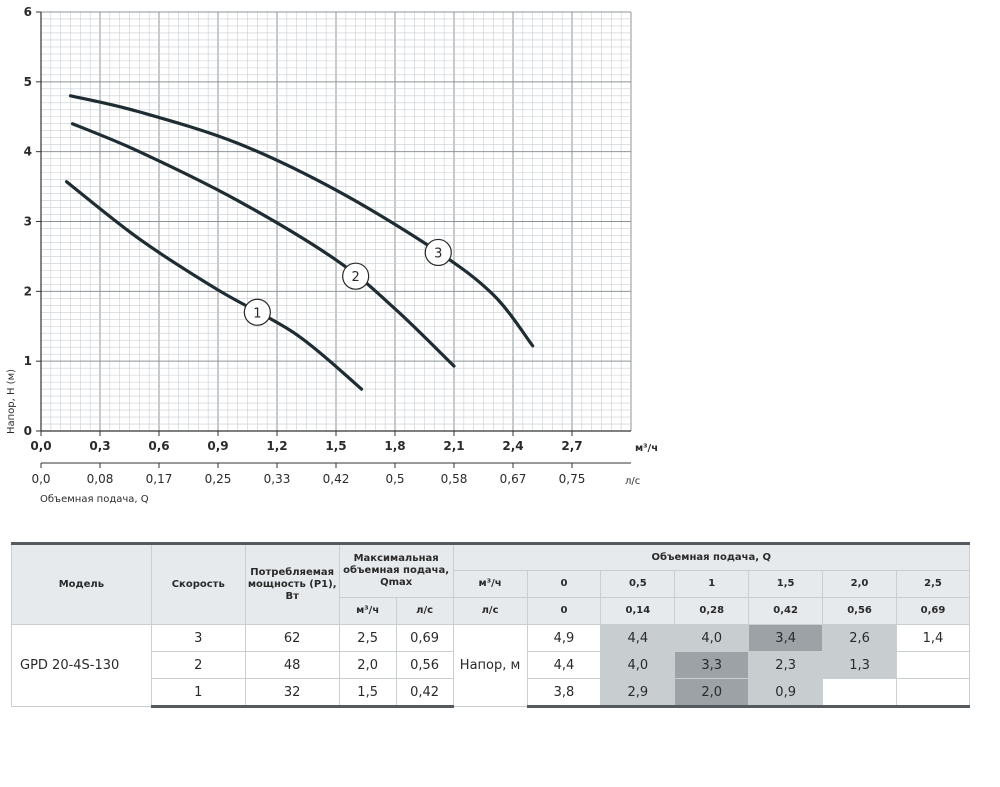 The width and height of the screenshot is (1000, 787). I want to click on power-cell: 48, so click(292, 665).